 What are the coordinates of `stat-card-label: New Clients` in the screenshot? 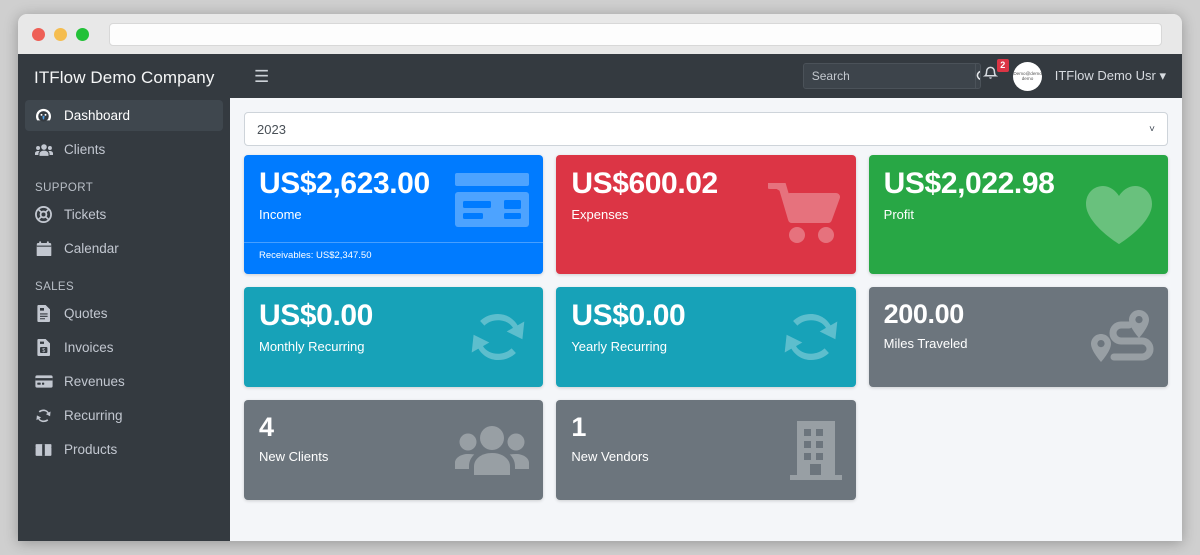 It's located at (294, 457).